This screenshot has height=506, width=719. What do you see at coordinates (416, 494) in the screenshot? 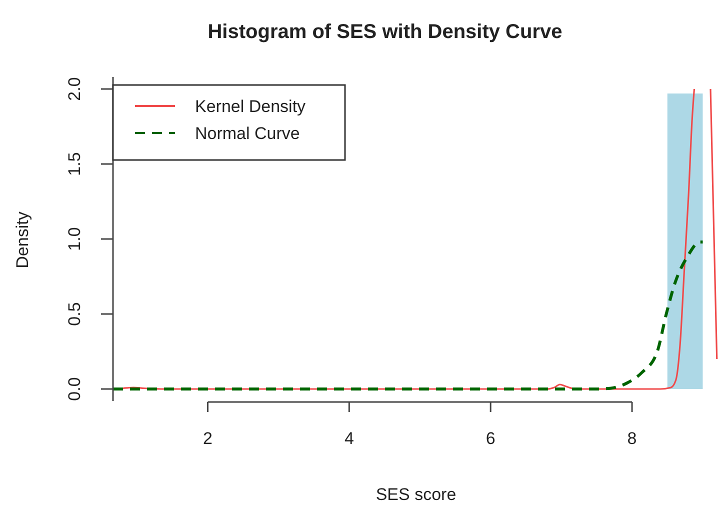
I see `x-axis-title: SES score` at bounding box center [416, 494].